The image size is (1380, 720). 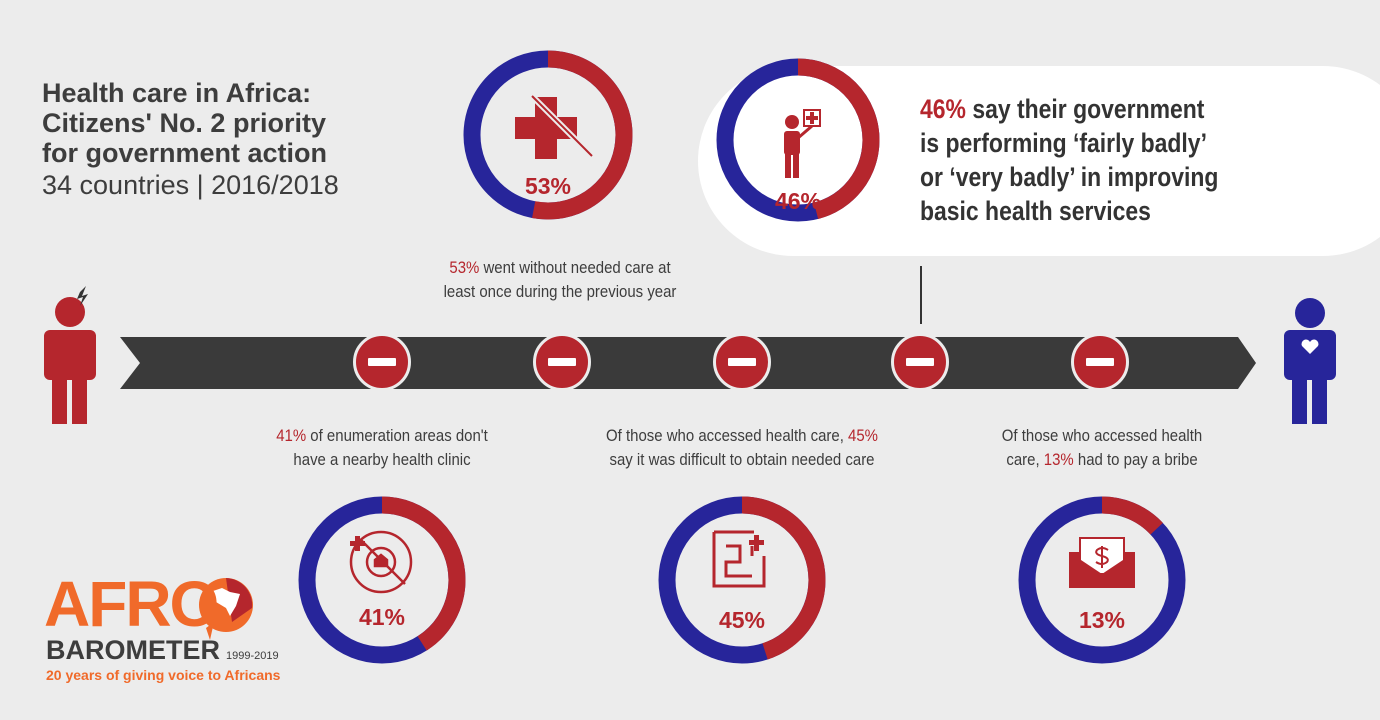 What do you see at coordinates (1025, 459) in the screenshot?
I see `caption-line: care,` at bounding box center [1025, 459].